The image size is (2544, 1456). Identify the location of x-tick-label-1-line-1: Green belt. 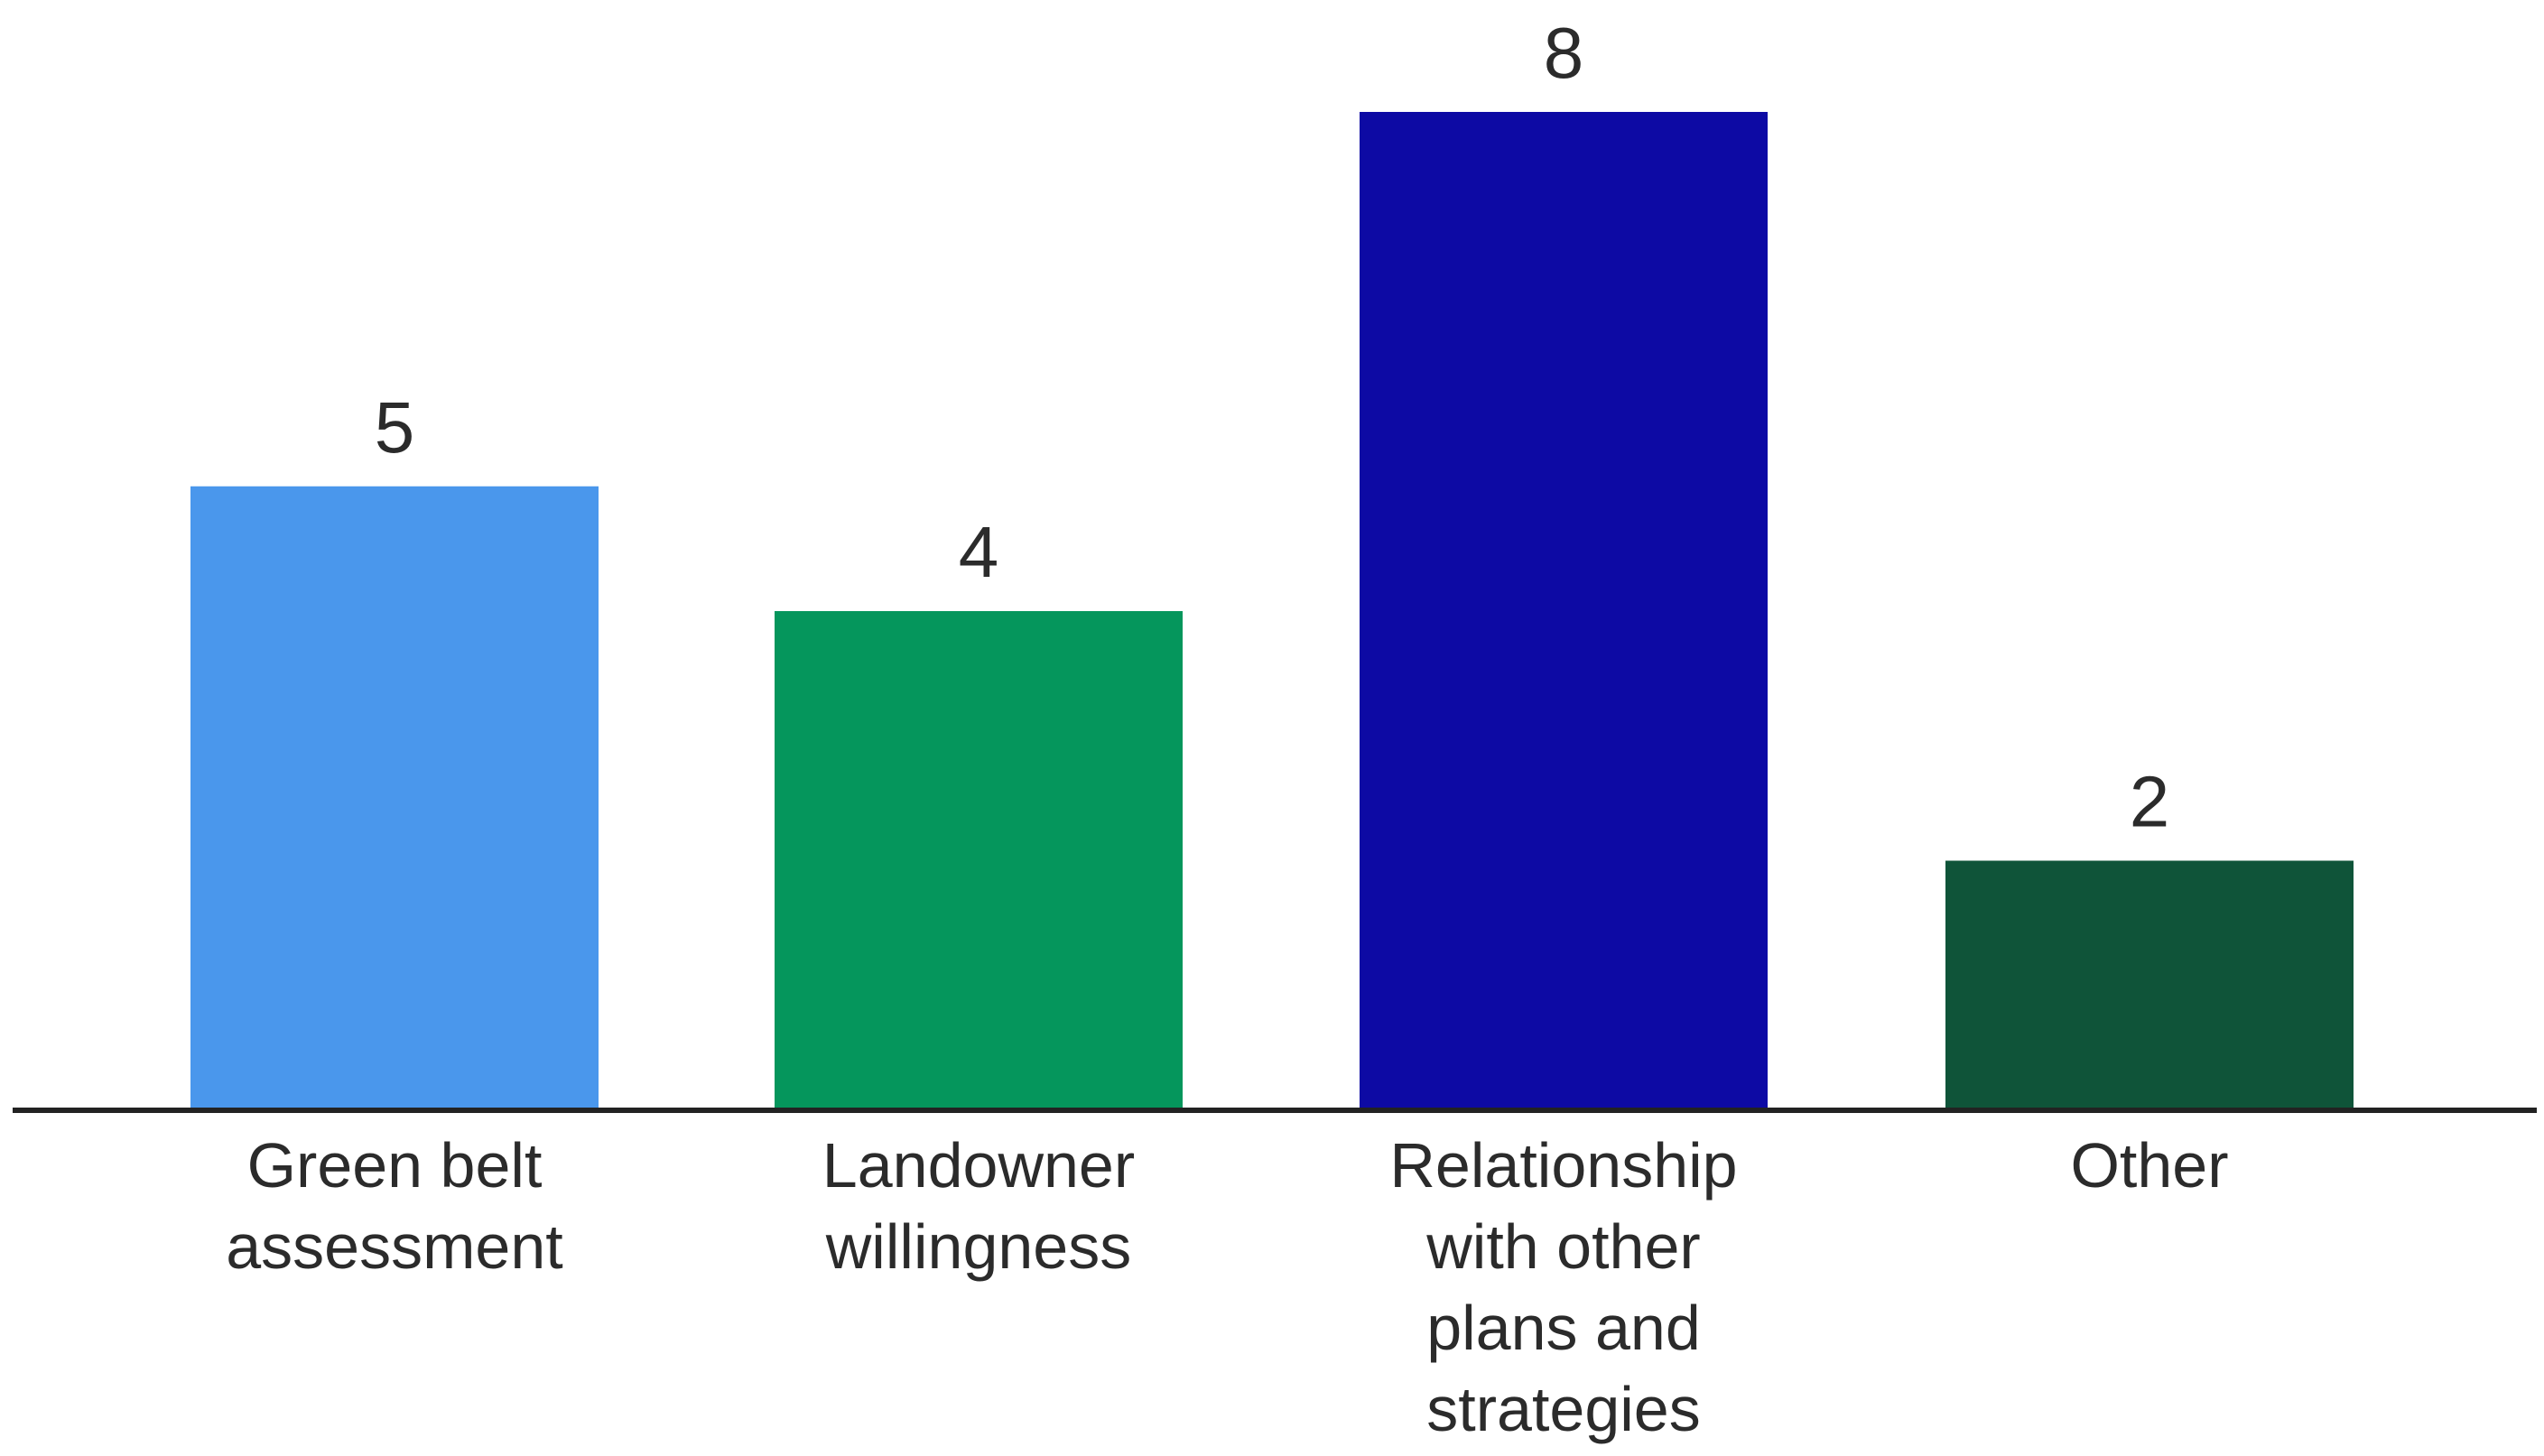
(395, 1166).